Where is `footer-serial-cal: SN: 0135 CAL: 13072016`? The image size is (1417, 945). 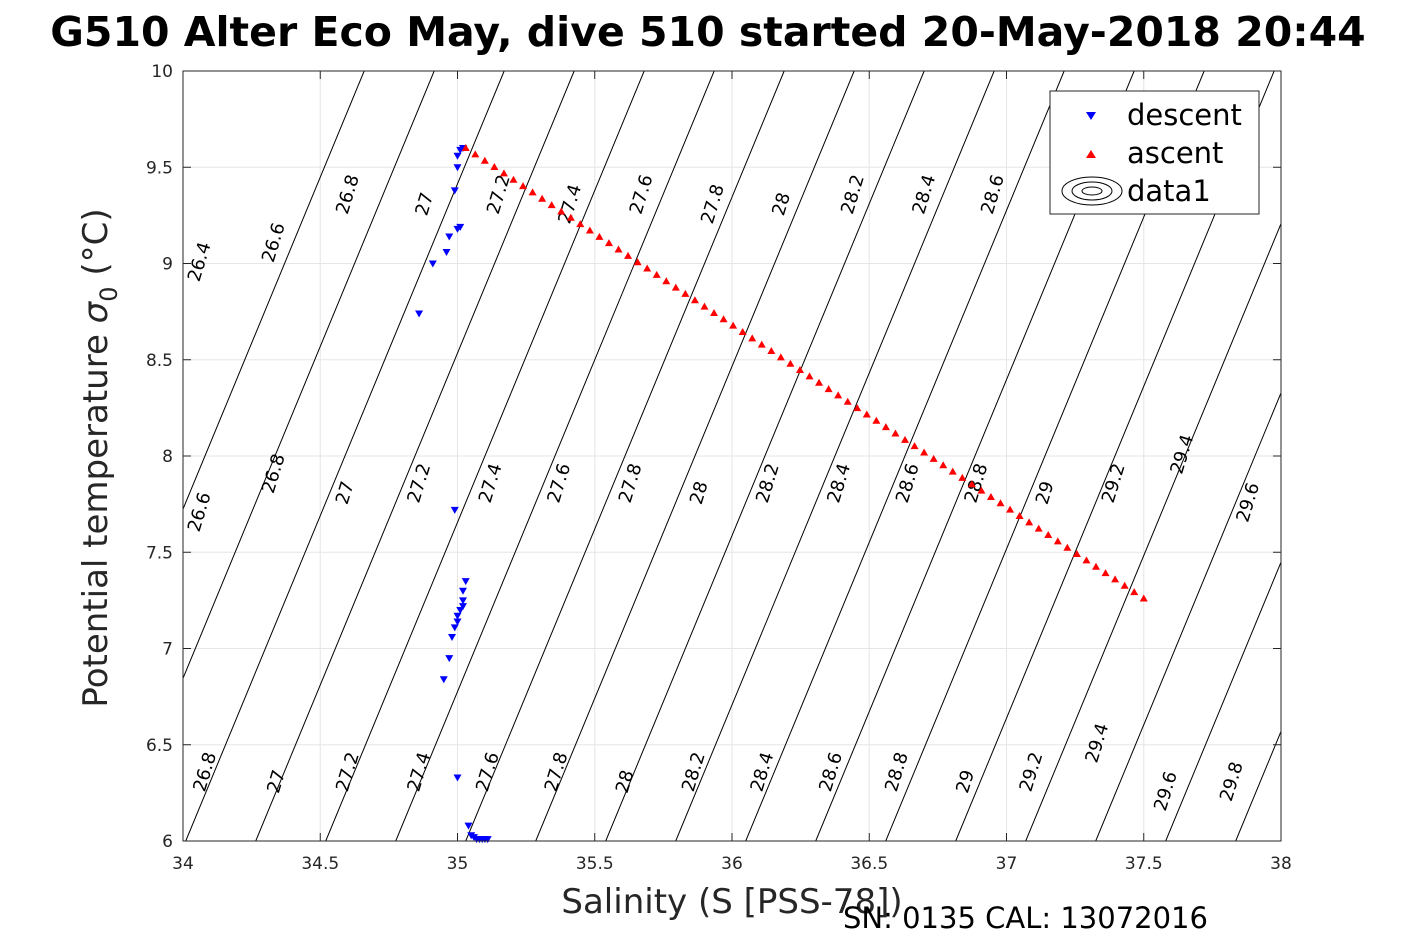 footer-serial-cal: SN: 0135 CAL: 13072016 is located at coordinates (1025, 918).